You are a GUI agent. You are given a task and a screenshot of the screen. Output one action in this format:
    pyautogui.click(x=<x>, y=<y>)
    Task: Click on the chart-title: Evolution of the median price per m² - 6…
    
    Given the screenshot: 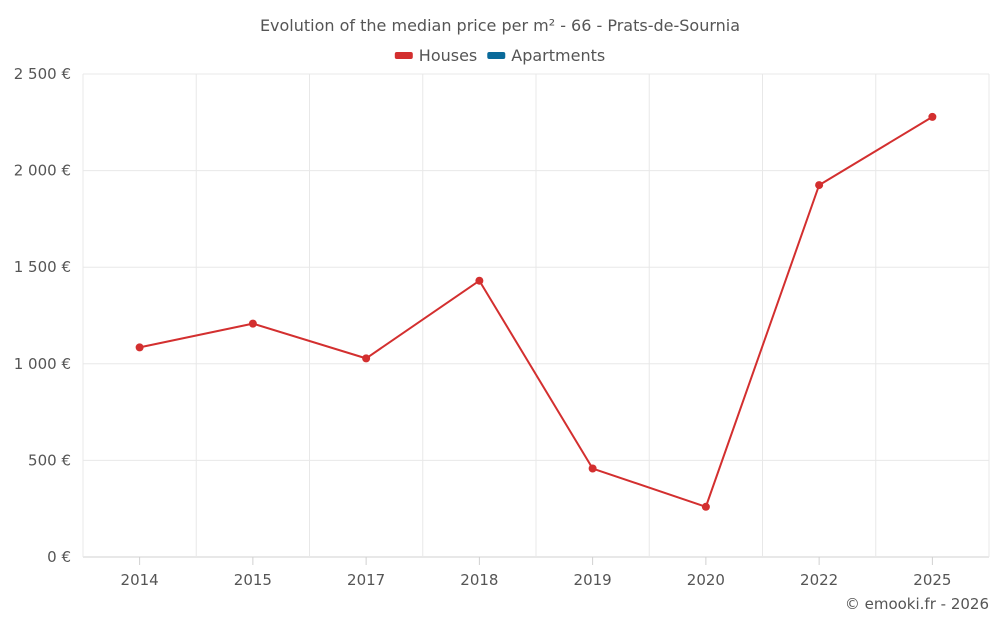 What is the action you would take?
    pyautogui.click(x=500, y=25)
    